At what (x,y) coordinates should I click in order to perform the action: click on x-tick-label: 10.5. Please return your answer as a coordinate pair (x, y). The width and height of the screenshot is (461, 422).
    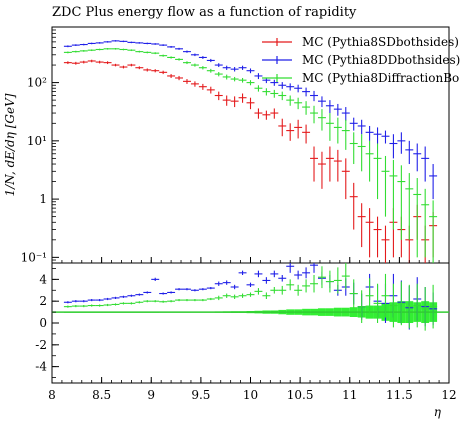
    Looking at the image, I should click on (300, 395).